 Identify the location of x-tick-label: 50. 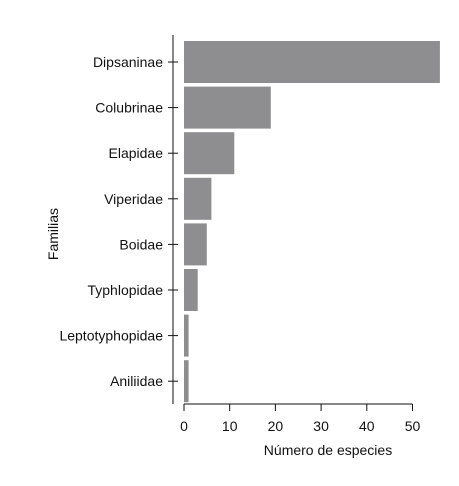
(413, 426).